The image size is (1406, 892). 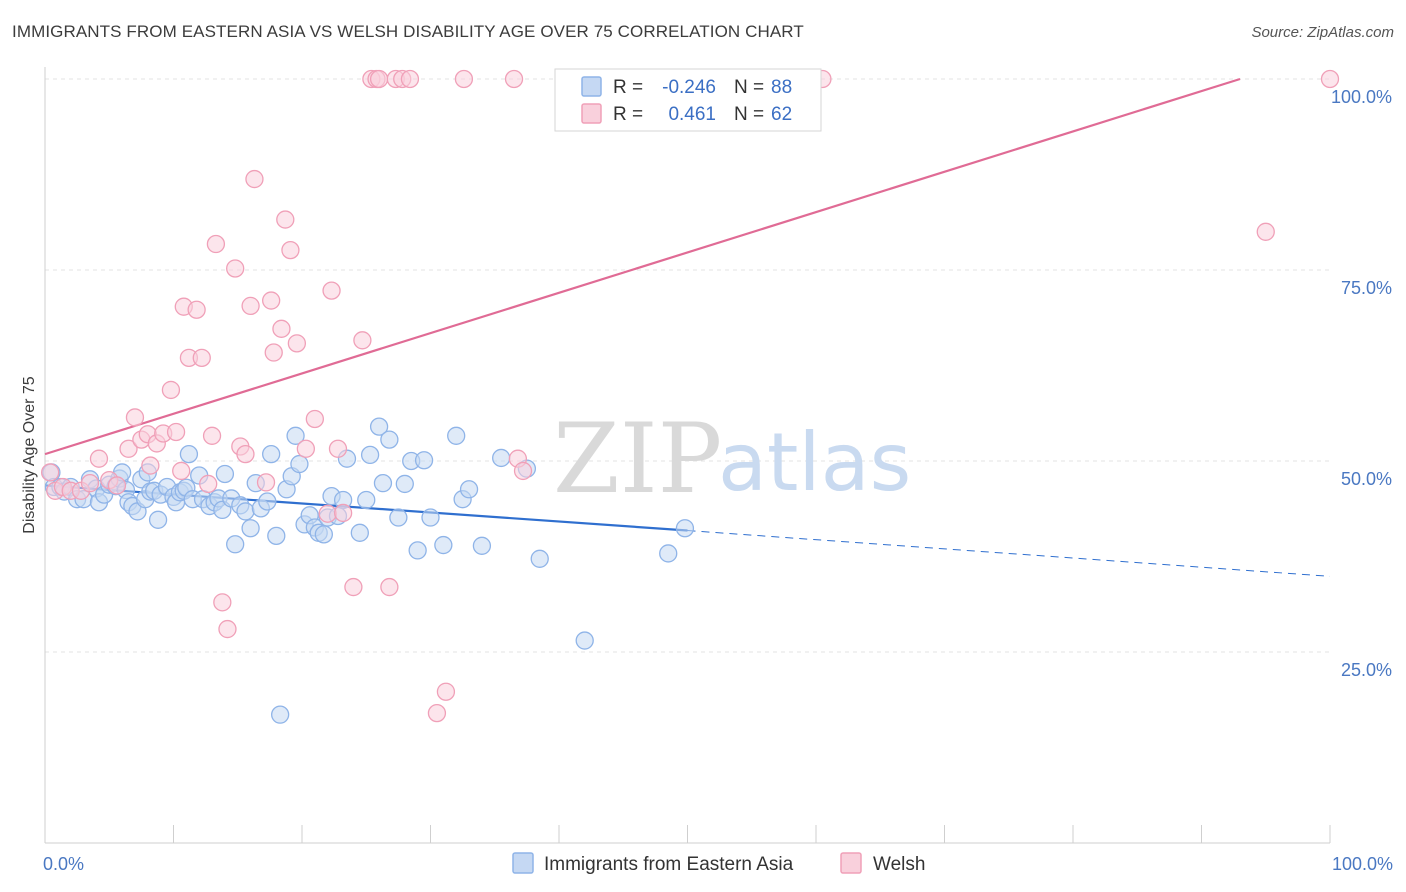 I want to click on stats-legend-n-value-2: 62, so click(x=781, y=114).